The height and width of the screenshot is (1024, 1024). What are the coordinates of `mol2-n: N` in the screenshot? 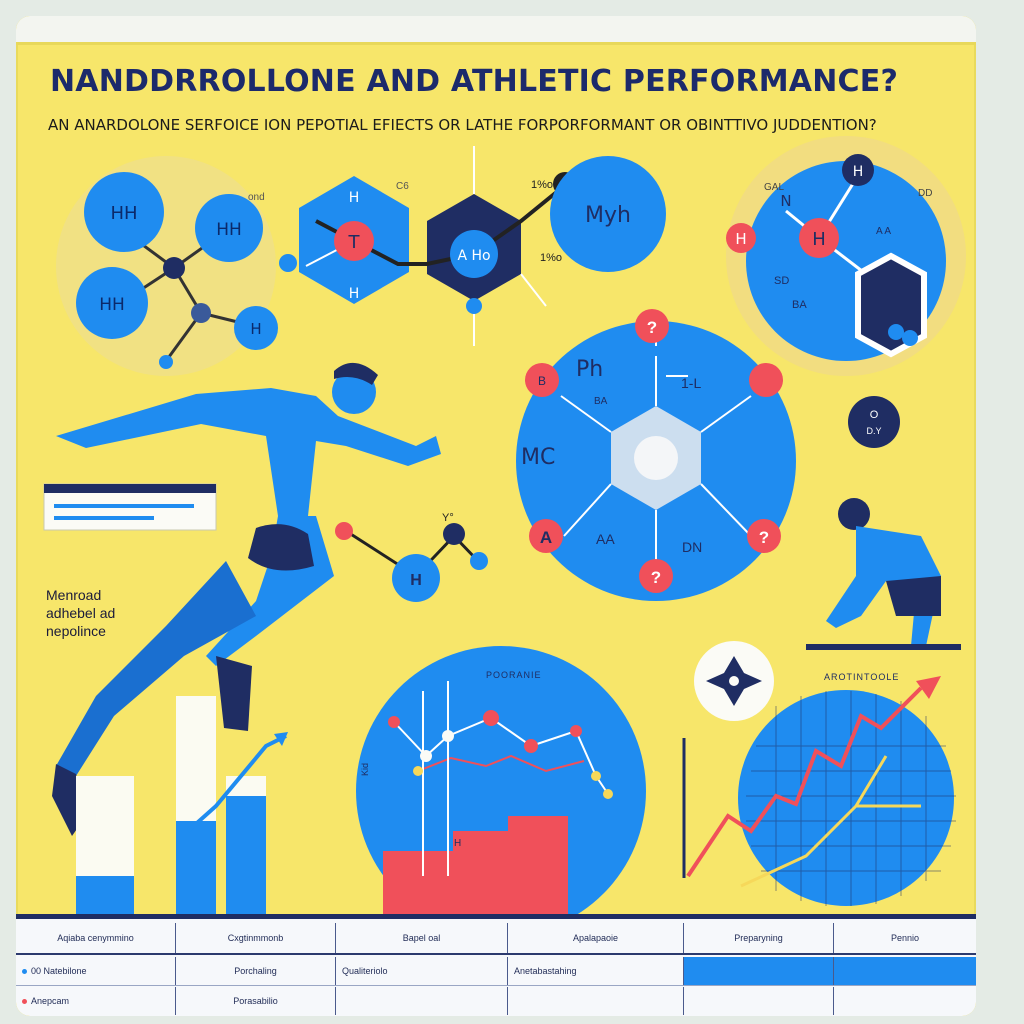 It's located at (785, 201).